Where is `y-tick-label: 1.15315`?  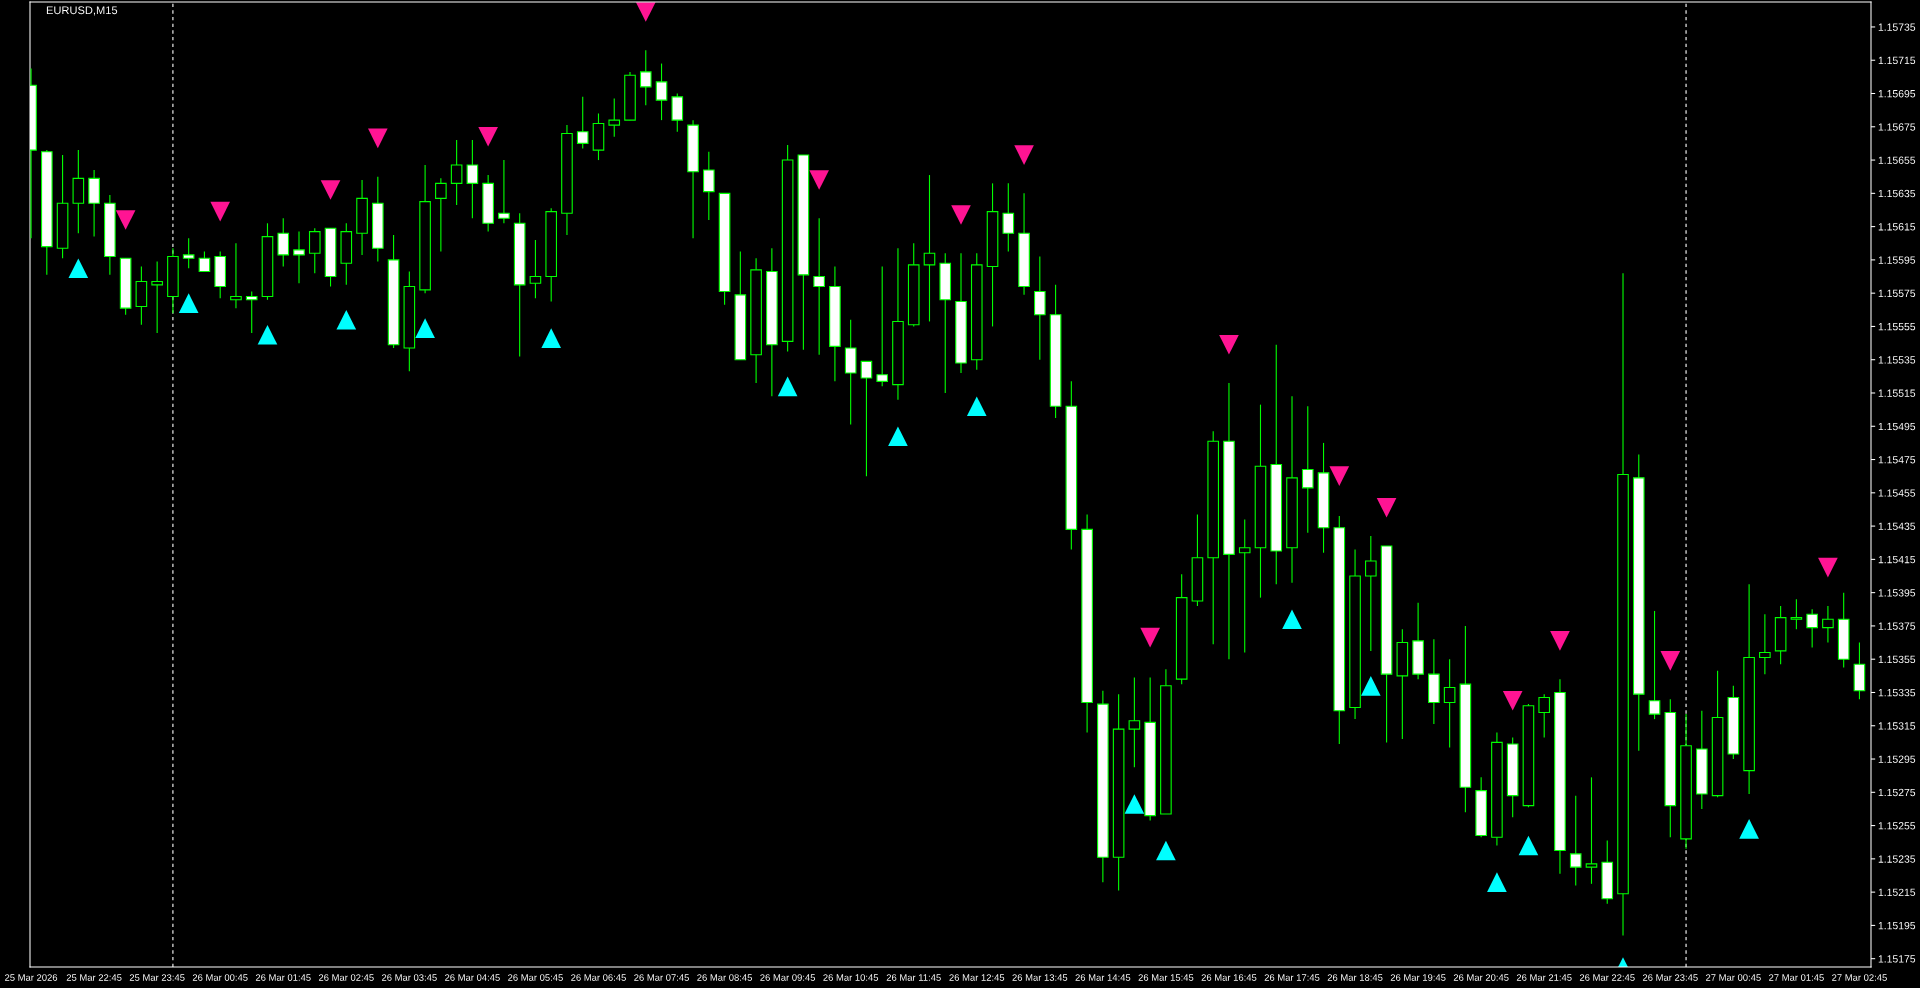
y-tick-label: 1.15315 is located at coordinates (1897, 726).